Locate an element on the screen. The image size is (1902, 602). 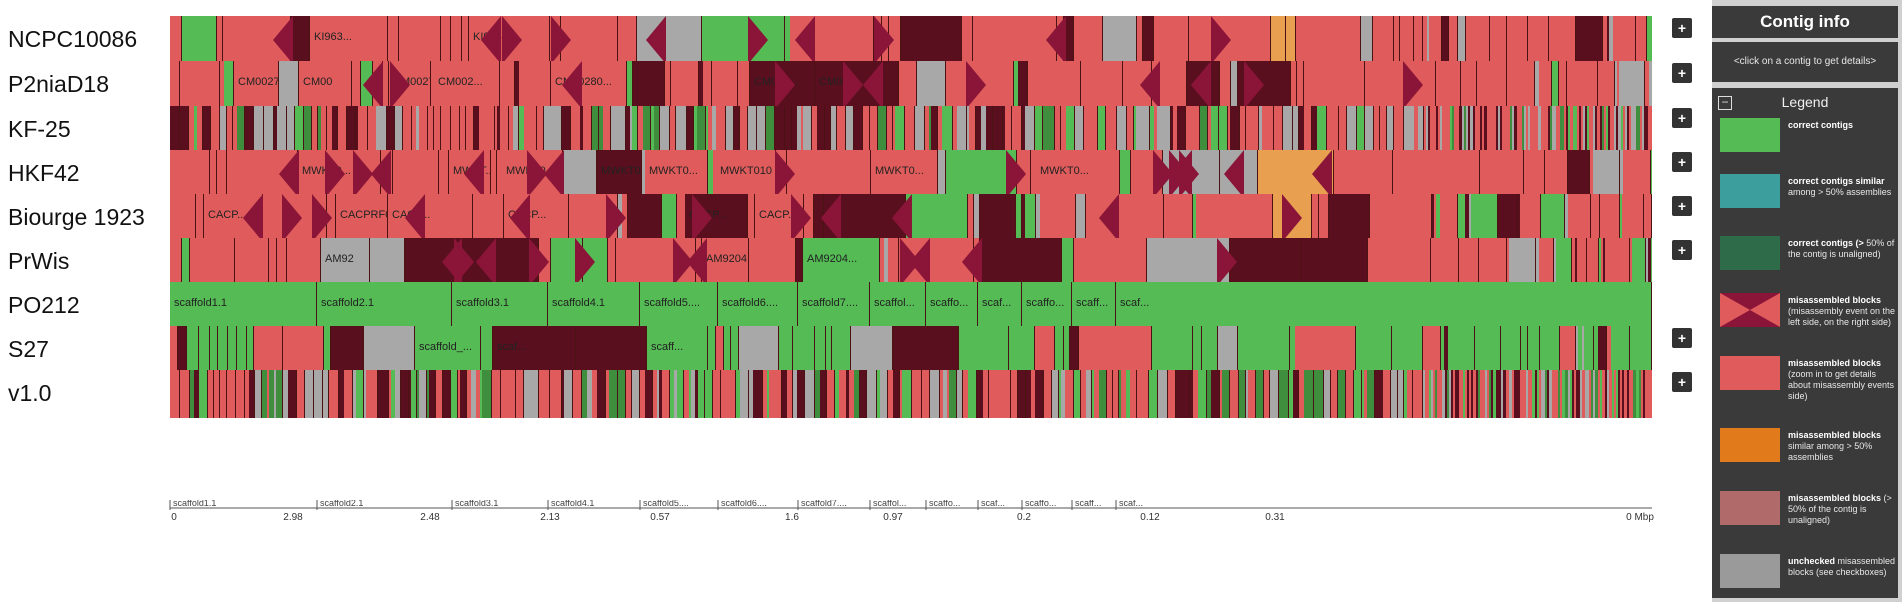
contig-block: MWKT010 is located at coordinates (746, 174).